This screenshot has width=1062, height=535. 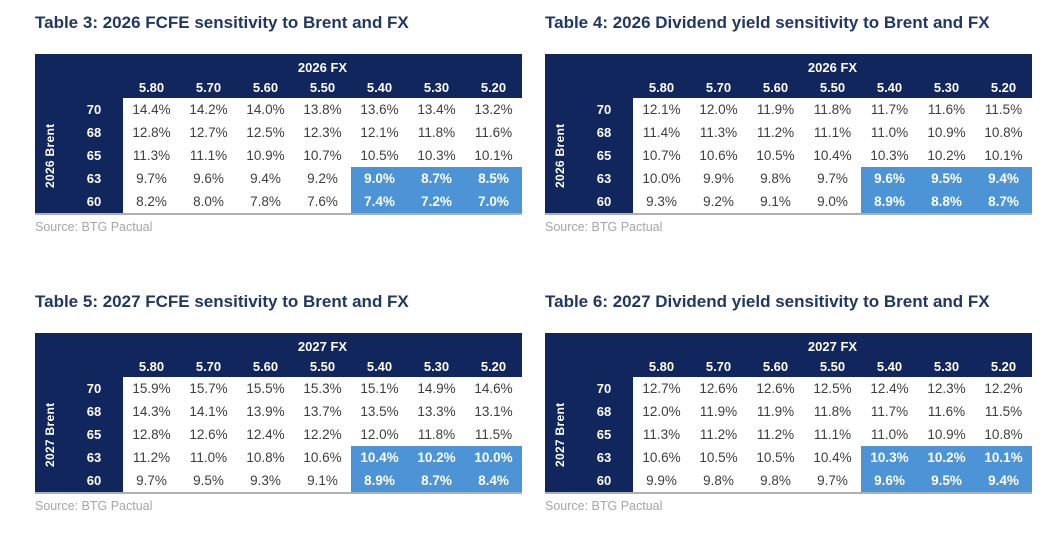 What do you see at coordinates (718, 388) in the screenshot?
I see `data-cell: 12.6%` at bounding box center [718, 388].